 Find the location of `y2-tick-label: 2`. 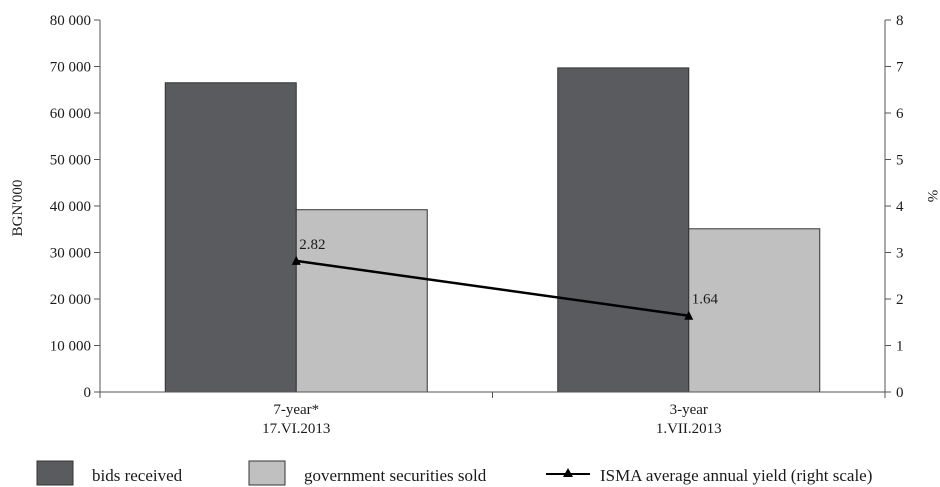

y2-tick-label: 2 is located at coordinates (900, 300).